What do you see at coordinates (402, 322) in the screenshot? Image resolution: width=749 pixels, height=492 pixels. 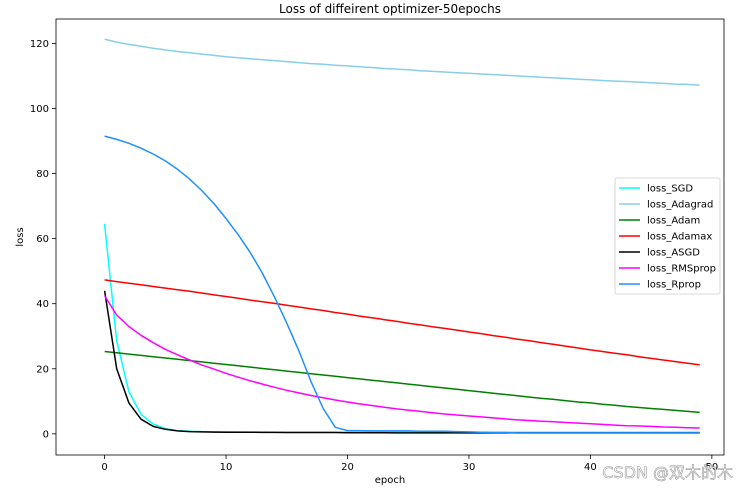 I see `series-line-loss-adamax` at bounding box center [402, 322].